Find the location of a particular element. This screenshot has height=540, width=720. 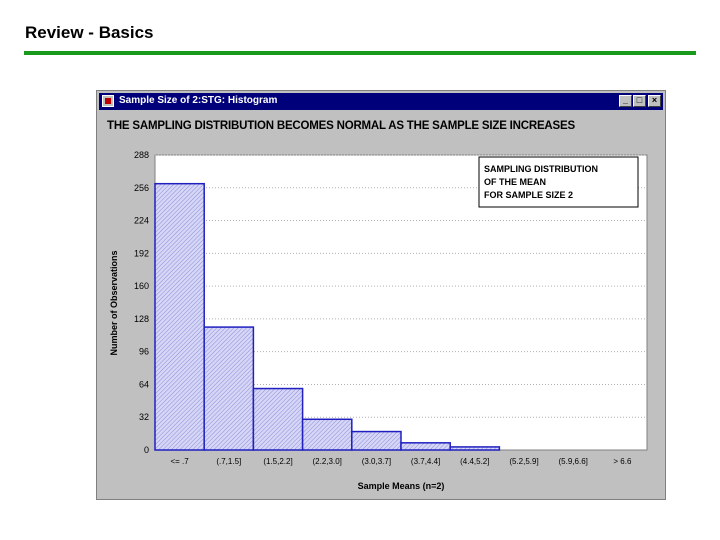

x-tick-label: (1.5,2.2] is located at coordinates (277, 461).